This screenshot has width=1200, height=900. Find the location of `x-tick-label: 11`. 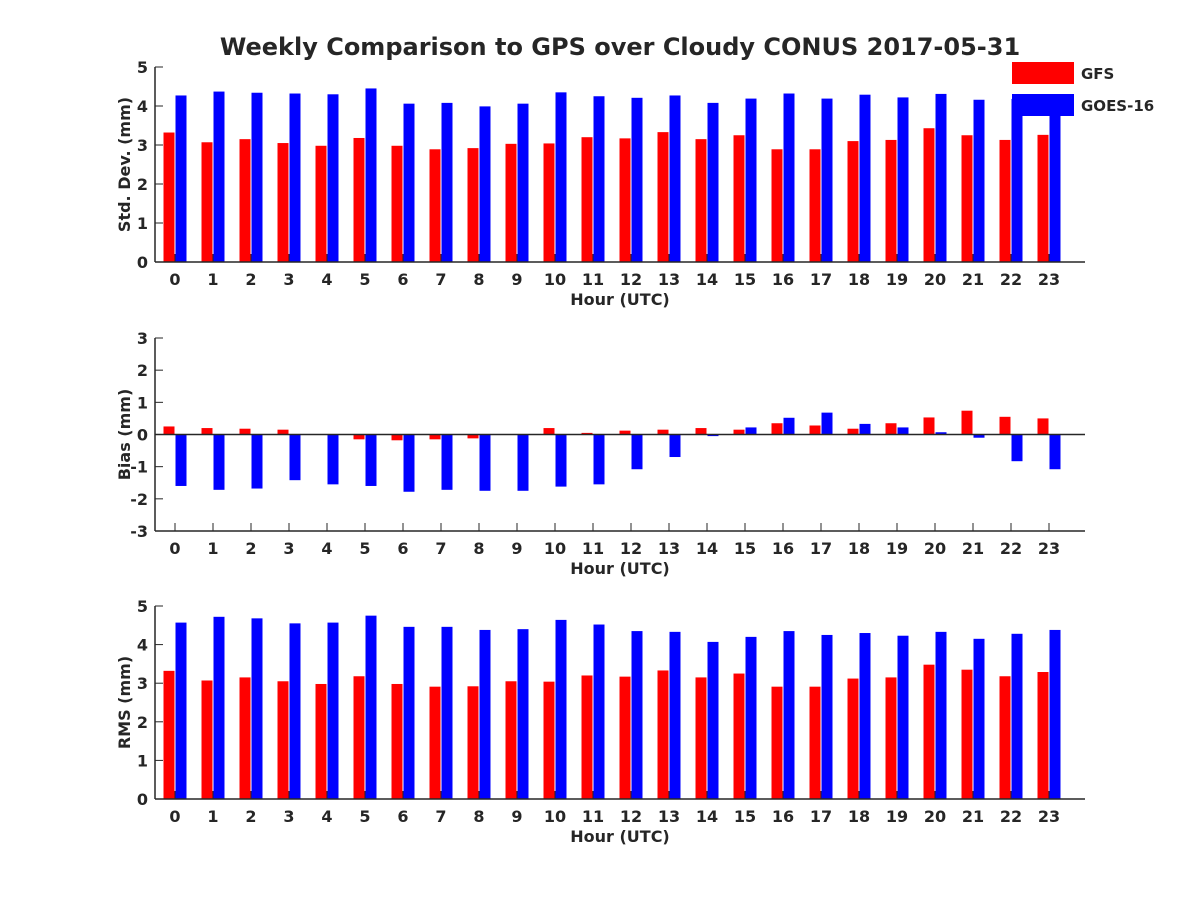

x-tick-label: 11 is located at coordinates (593, 279).